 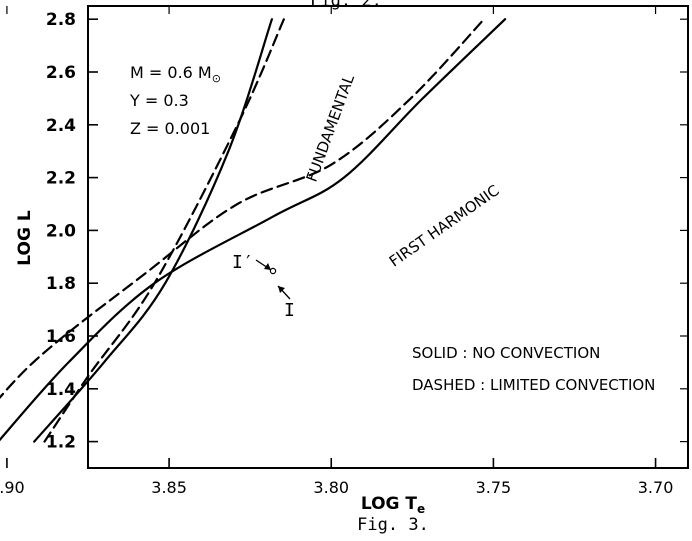 What do you see at coordinates (159, 100) in the screenshot?
I see `param-helium: Y = 0.3` at bounding box center [159, 100].